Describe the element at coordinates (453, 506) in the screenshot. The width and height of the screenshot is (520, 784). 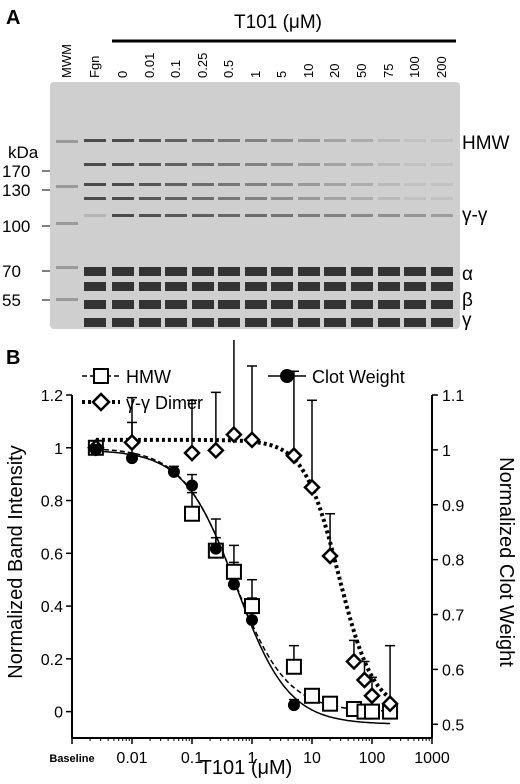
I see `y2-tick-label: 0.9` at that location.